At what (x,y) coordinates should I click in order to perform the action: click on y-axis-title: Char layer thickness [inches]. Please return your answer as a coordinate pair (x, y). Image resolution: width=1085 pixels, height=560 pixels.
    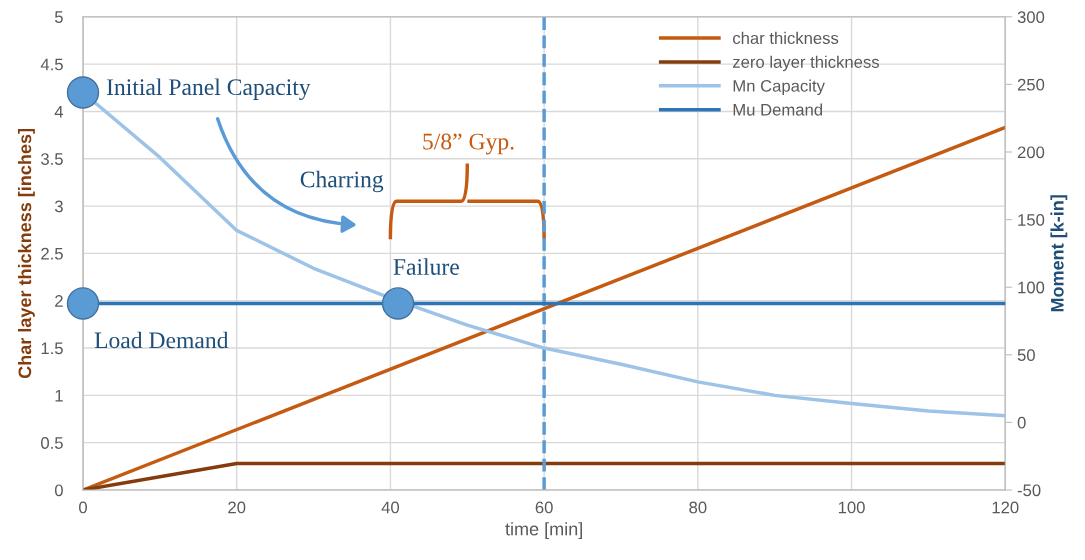
    Looking at the image, I should click on (26, 253).